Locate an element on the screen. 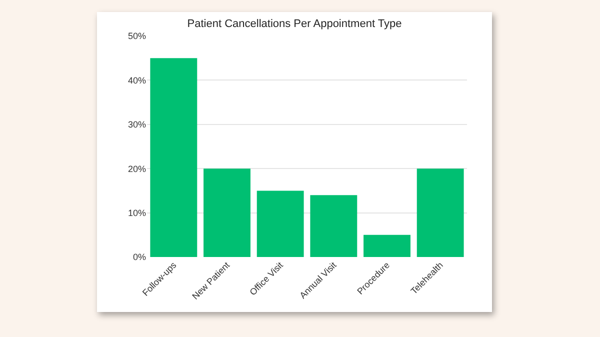 This screenshot has height=337, width=600. y-tick-label: 40% is located at coordinates (137, 80).